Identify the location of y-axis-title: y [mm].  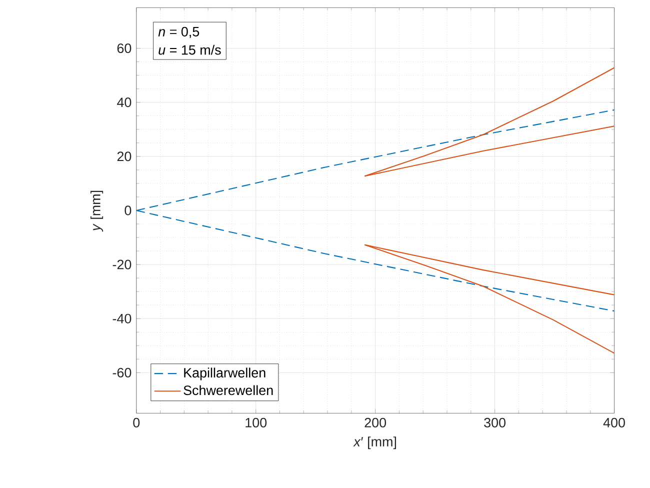
(97, 211).